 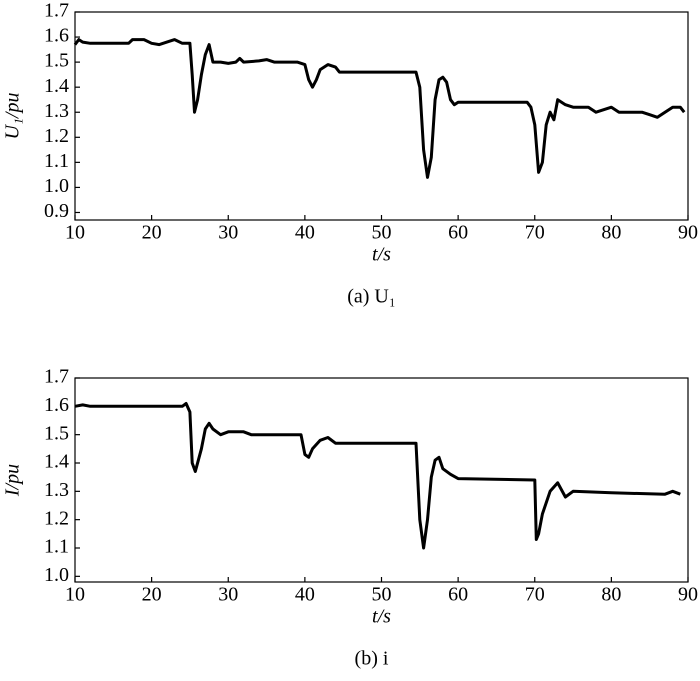 I want to click on caption: (b) i, so click(x=372, y=659).